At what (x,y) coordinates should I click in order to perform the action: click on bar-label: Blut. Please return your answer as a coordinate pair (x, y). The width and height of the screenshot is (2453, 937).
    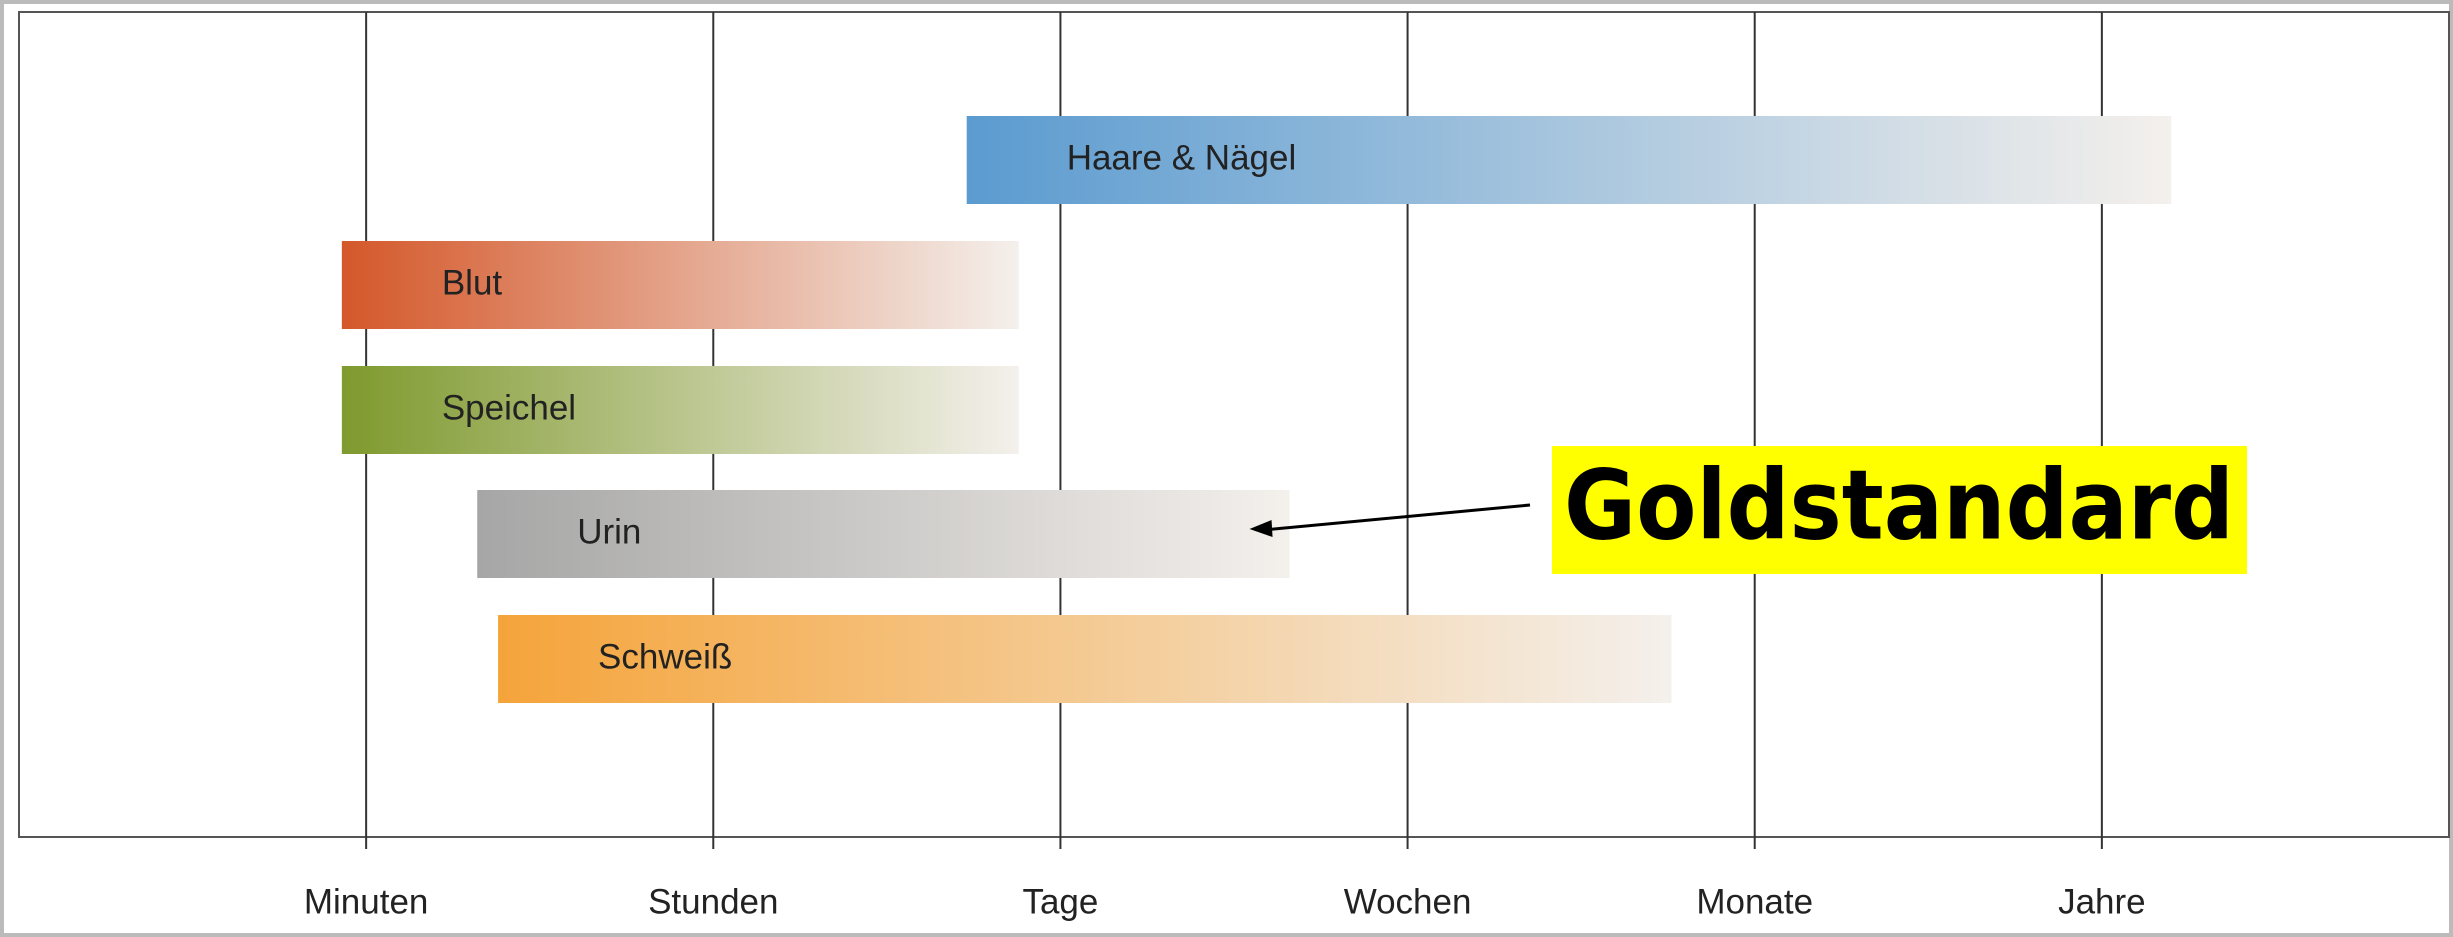
    Looking at the image, I should click on (472, 282).